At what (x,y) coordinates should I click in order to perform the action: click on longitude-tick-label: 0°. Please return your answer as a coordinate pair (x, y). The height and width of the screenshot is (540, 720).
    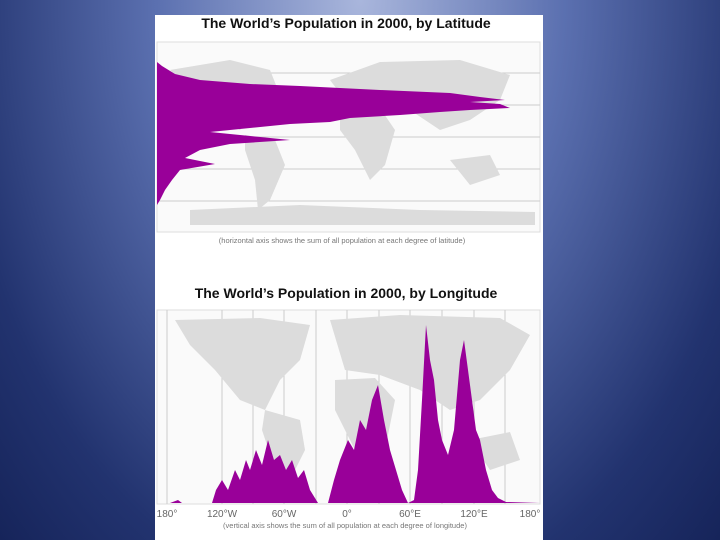
    Looking at the image, I should click on (347, 514).